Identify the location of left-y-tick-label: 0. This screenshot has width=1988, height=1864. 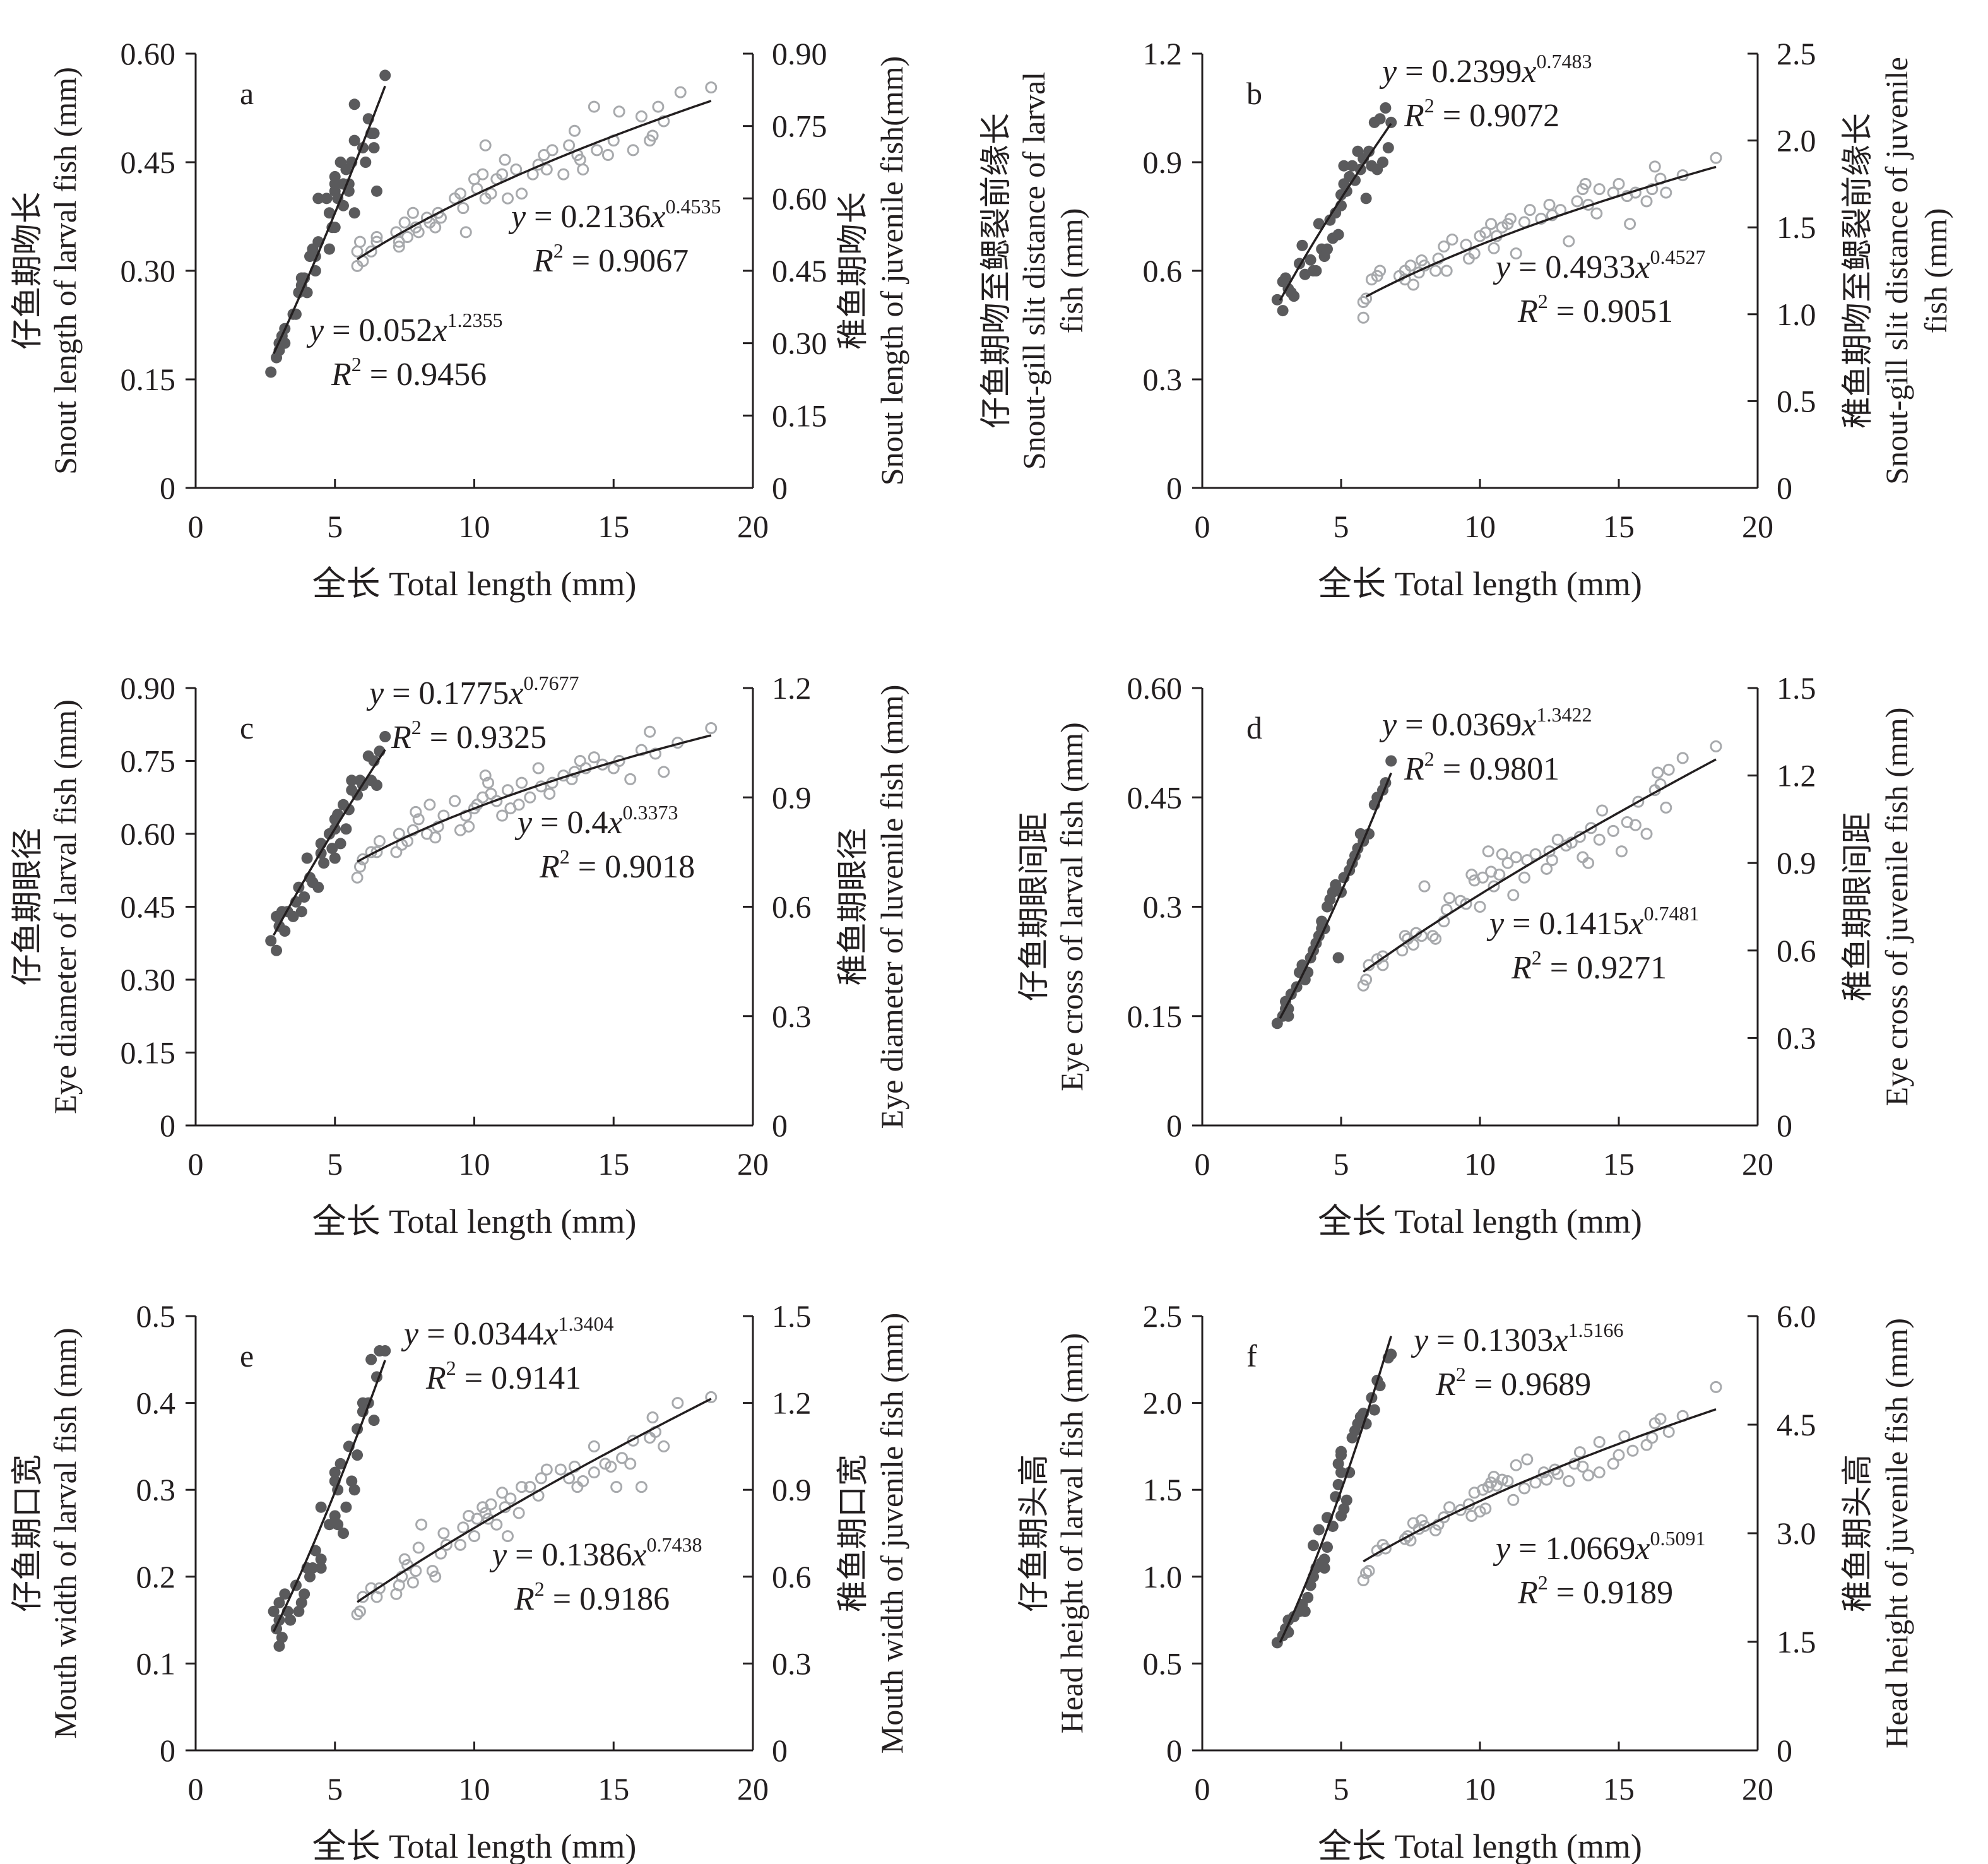
(1174, 488).